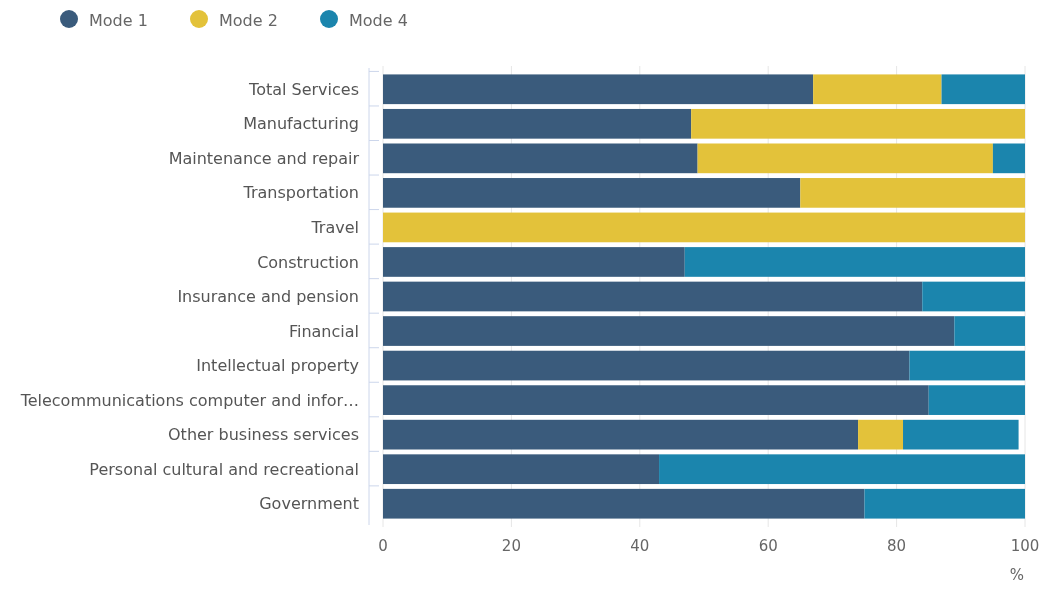  Describe the element at coordinates (1017, 575) in the screenshot. I see `x-axis-title: %` at that location.